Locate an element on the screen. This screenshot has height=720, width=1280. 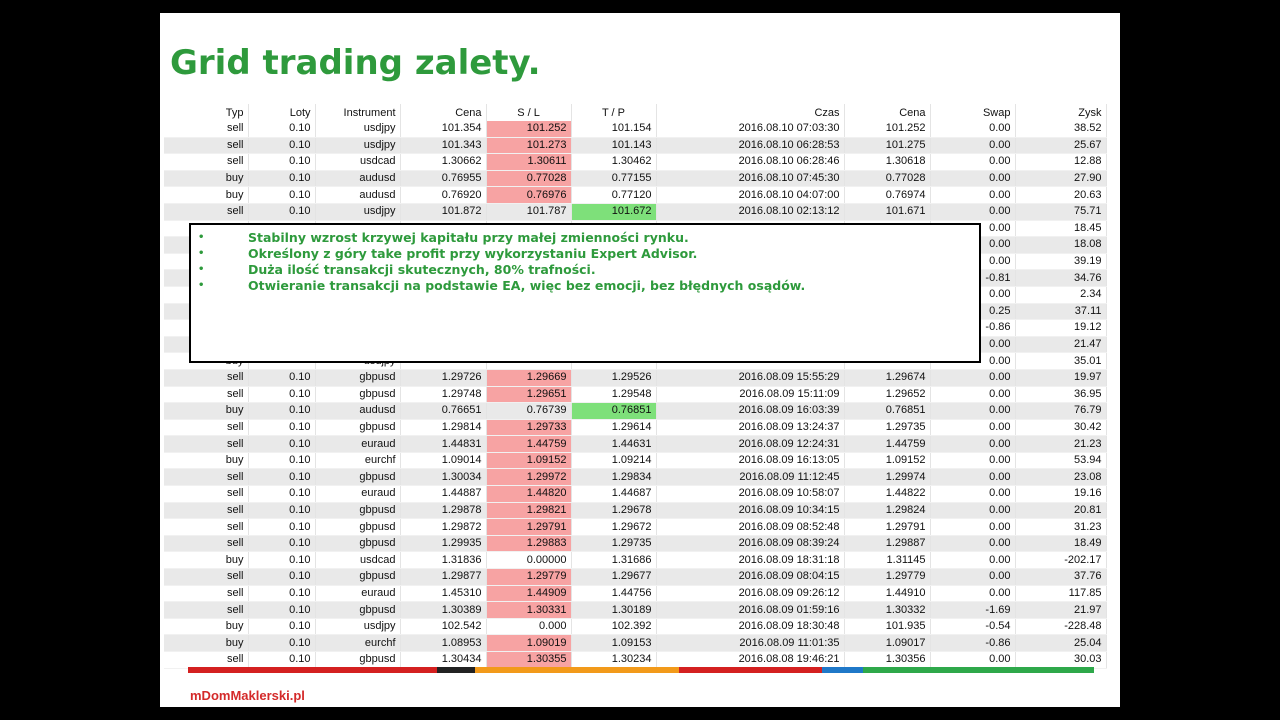
table-cell: 2016.08.10 07:45:30 is located at coordinates (750, 179).